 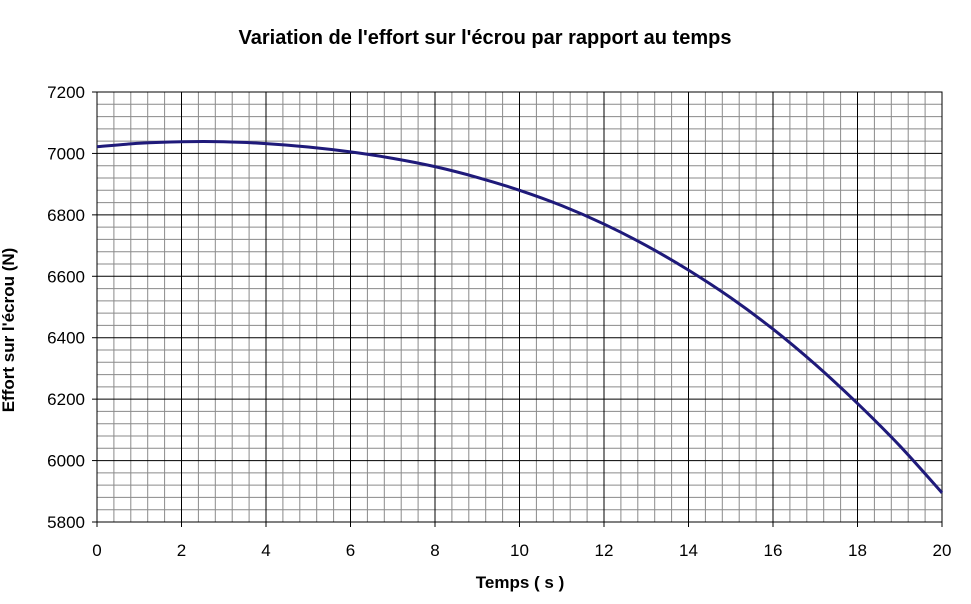 What do you see at coordinates (96, 550) in the screenshot?
I see `x-tick-label: 0` at bounding box center [96, 550].